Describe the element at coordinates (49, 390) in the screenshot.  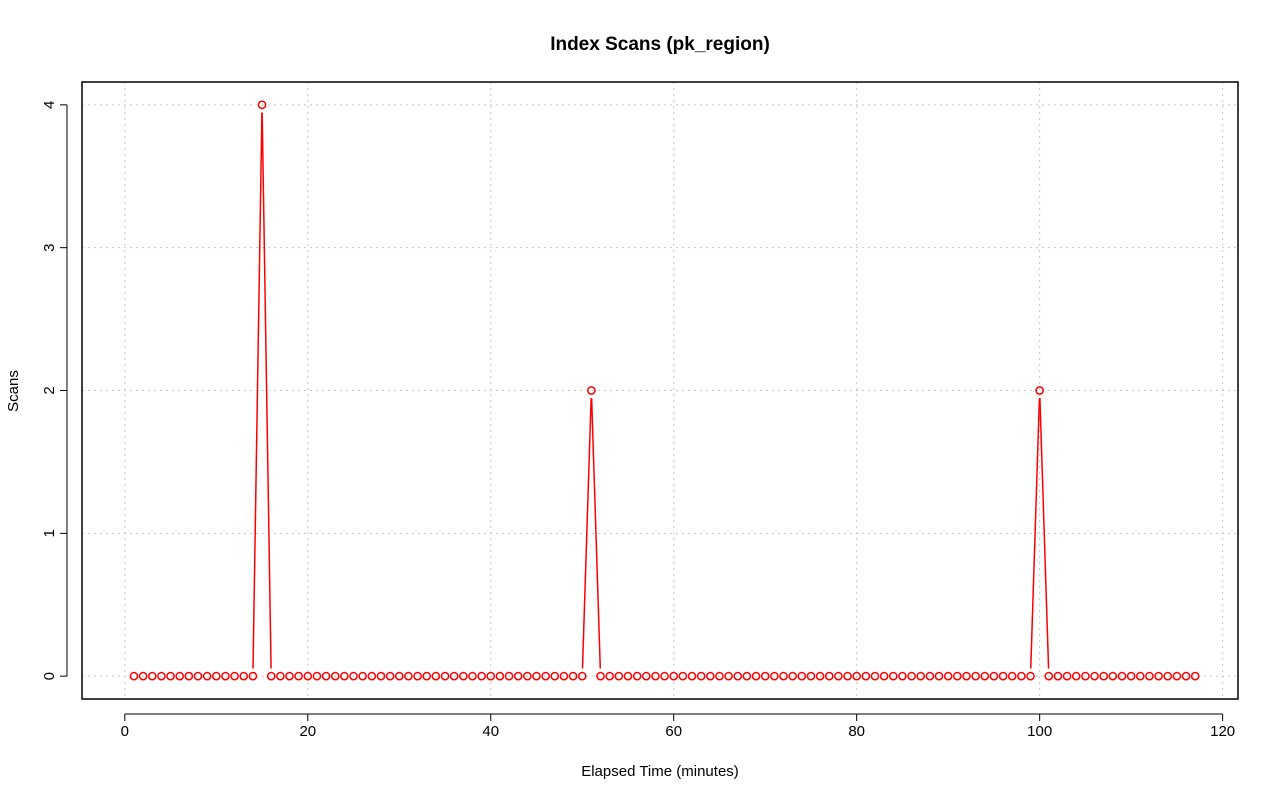
I see `y-tick-label: 2` at that location.